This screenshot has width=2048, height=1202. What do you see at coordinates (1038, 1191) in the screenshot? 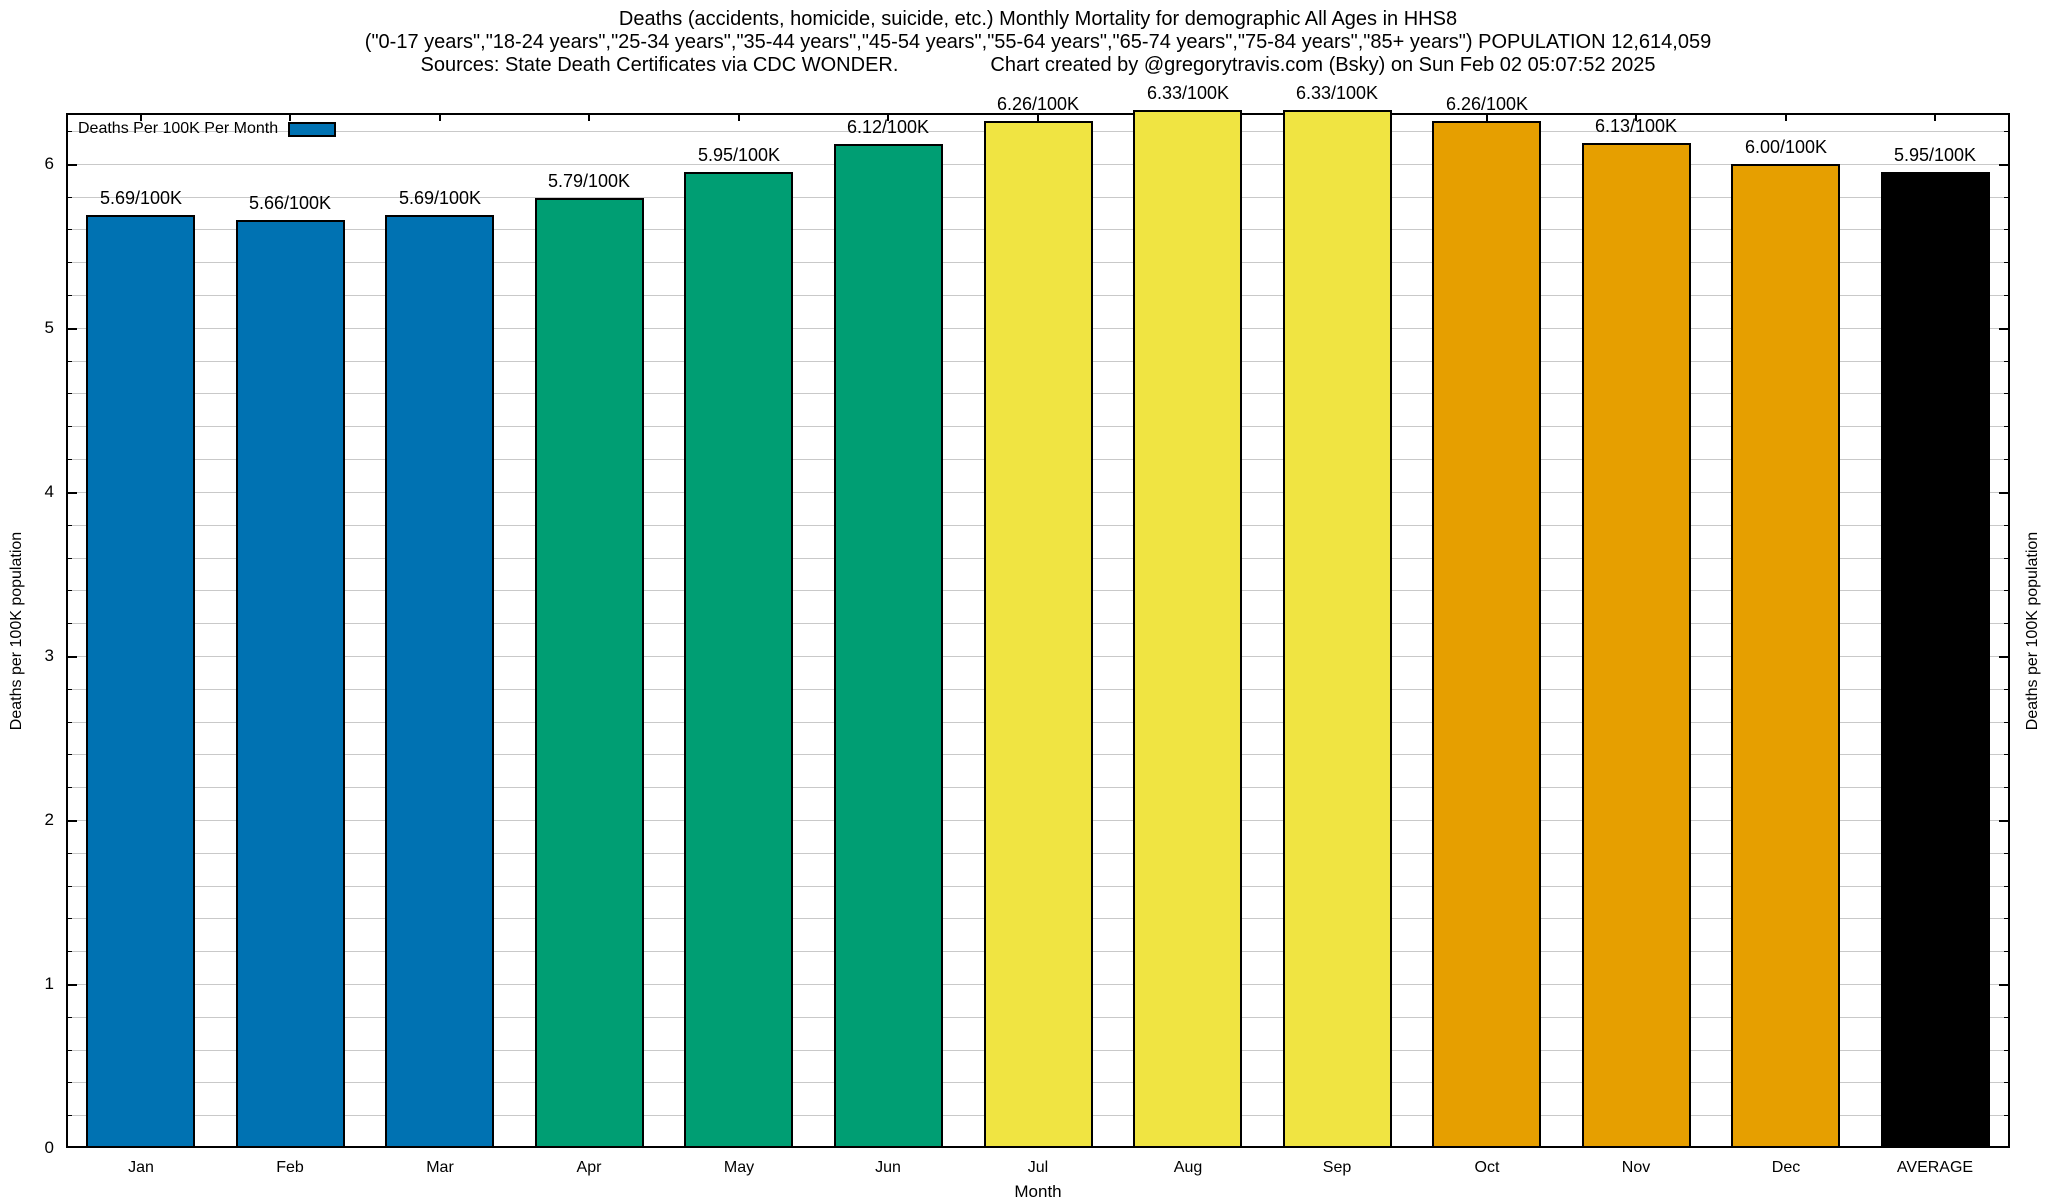
I see `x-axis-label: Month` at bounding box center [1038, 1191].